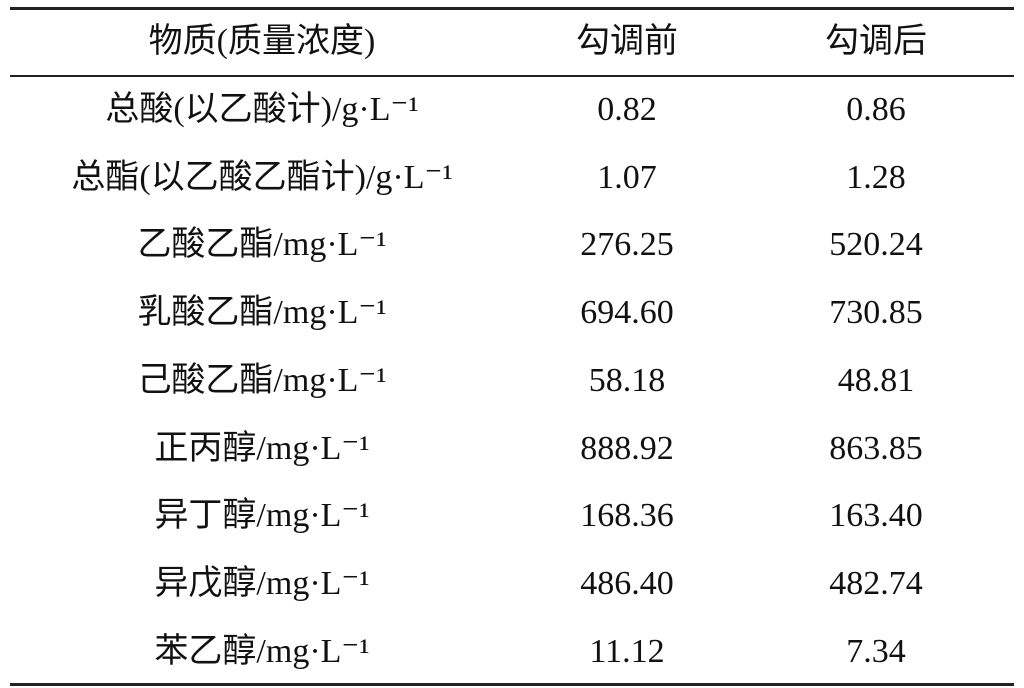  I want to click on header-cell: 勾调后, so click(876, 41).